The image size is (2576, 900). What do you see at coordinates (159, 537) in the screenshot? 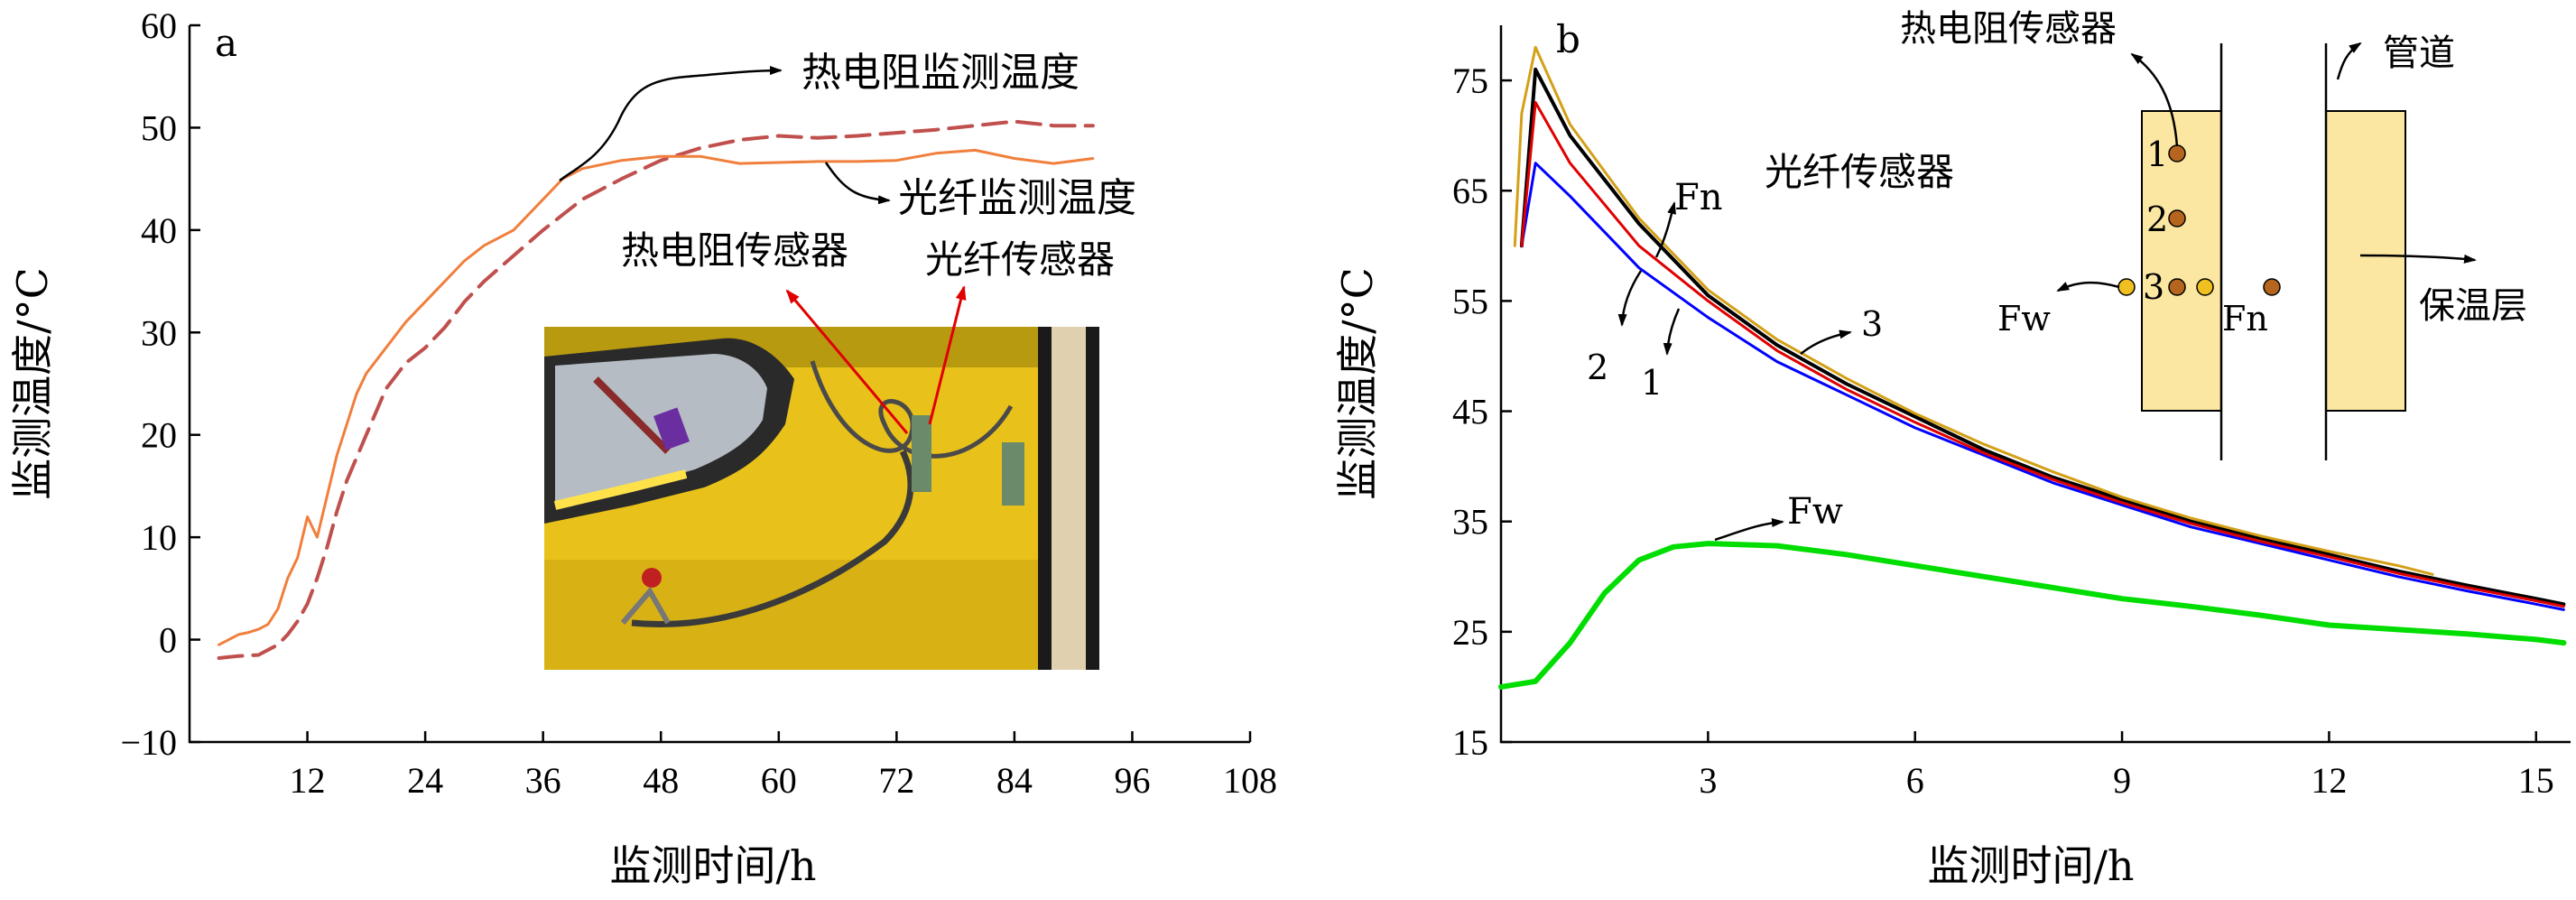
I see `y-tick-label: 10` at bounding box center [159, 537].